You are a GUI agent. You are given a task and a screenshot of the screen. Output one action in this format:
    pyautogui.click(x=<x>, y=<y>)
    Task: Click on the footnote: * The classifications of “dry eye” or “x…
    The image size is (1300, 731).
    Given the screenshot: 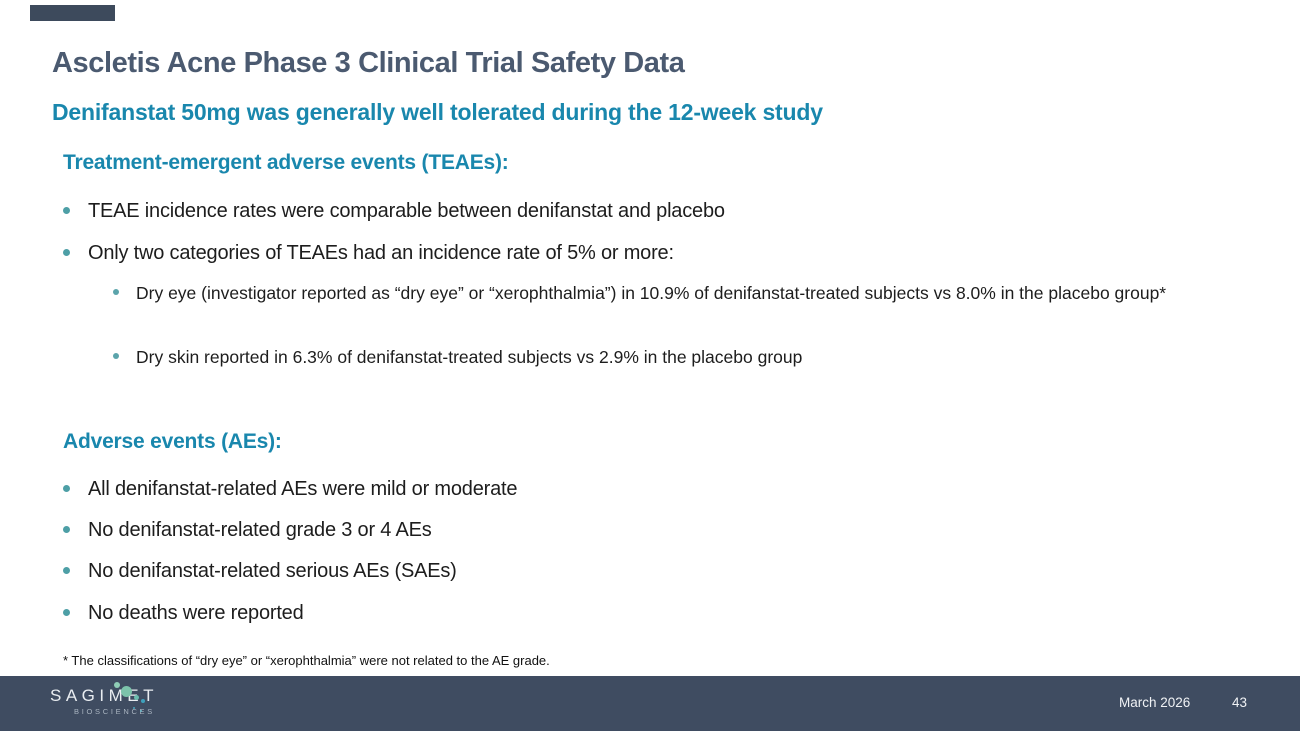 What is the action you would take?
    pyautogui.click(x=306, y=660)
    